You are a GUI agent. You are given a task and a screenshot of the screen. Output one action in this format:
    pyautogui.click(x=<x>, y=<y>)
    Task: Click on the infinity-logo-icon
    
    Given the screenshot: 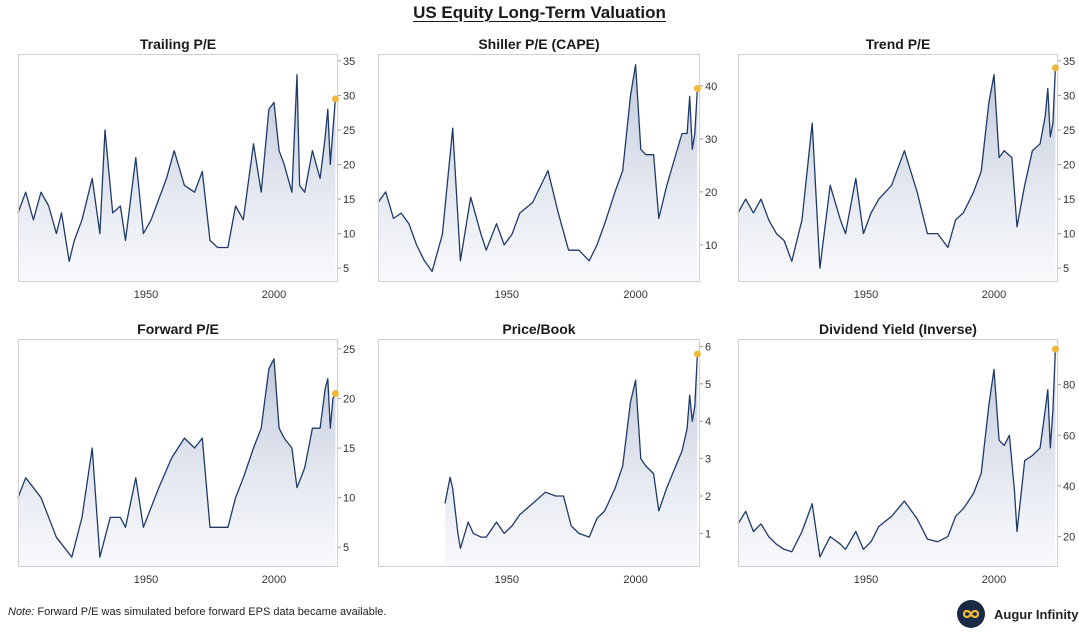 What is the action you would take?
    pyautogui.click(x=971, y=614)
    